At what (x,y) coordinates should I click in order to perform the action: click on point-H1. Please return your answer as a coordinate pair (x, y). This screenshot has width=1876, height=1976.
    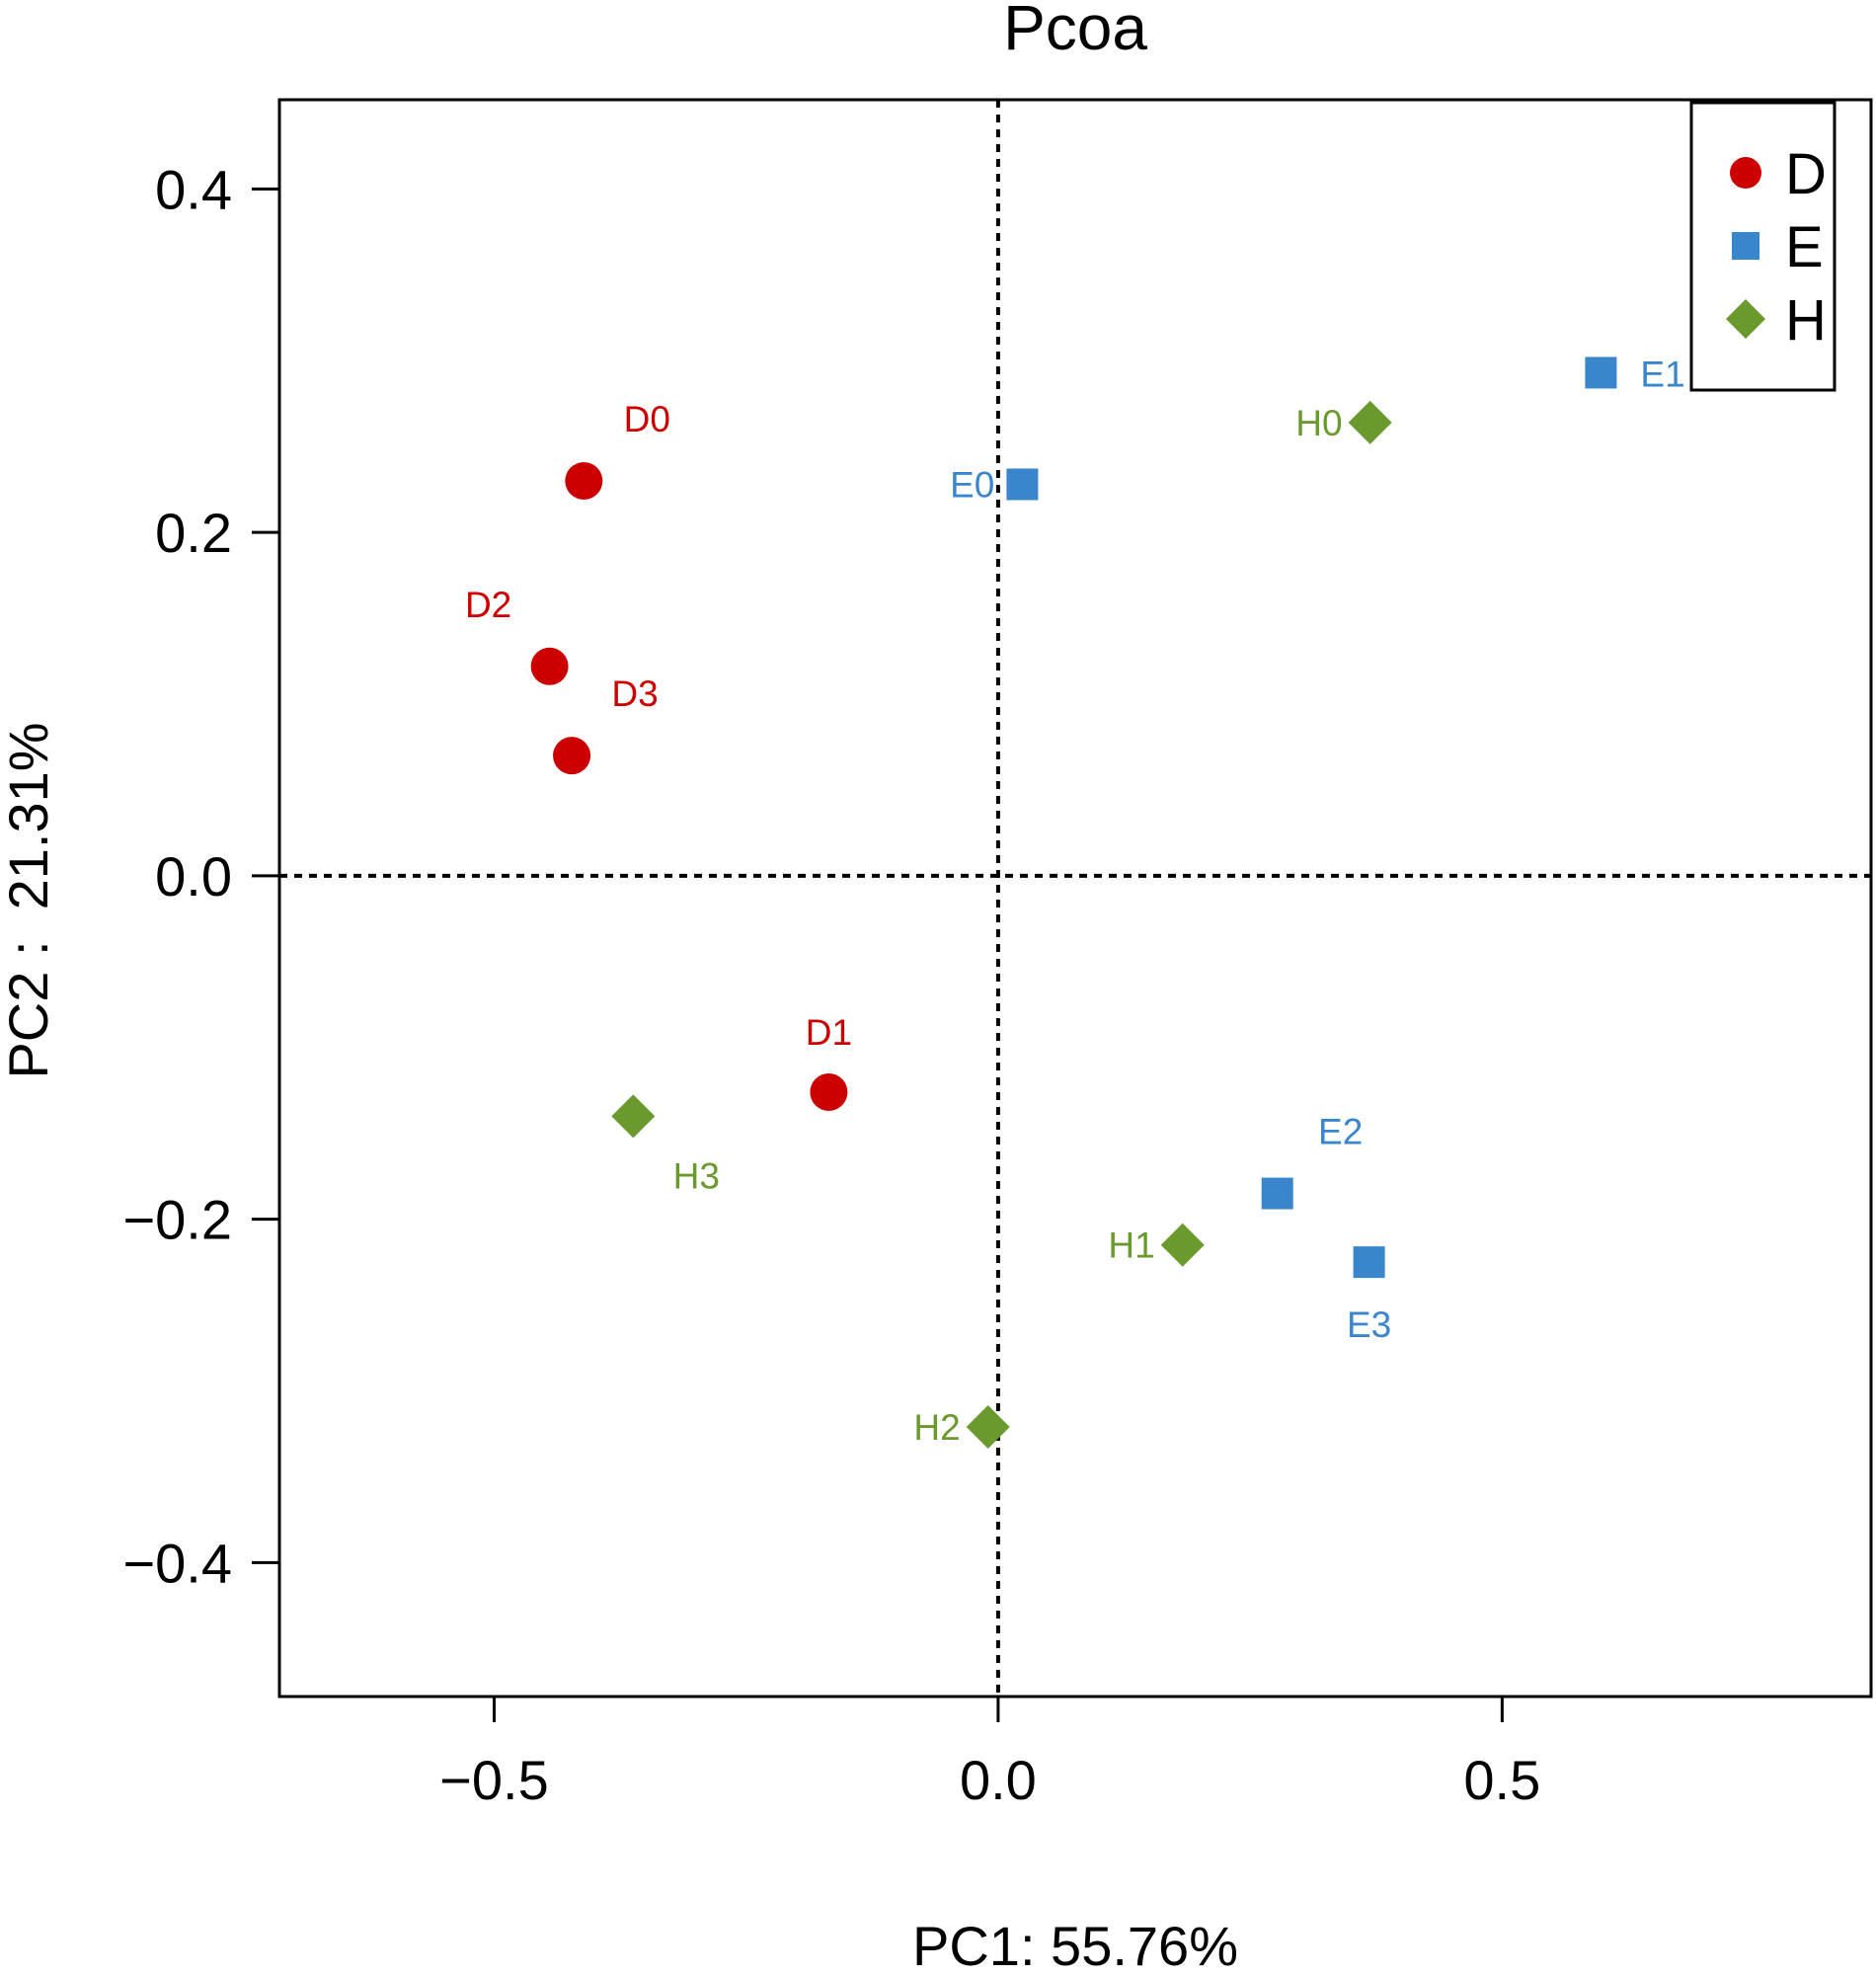
    Looking at the image, I should click on (1182, 1245).